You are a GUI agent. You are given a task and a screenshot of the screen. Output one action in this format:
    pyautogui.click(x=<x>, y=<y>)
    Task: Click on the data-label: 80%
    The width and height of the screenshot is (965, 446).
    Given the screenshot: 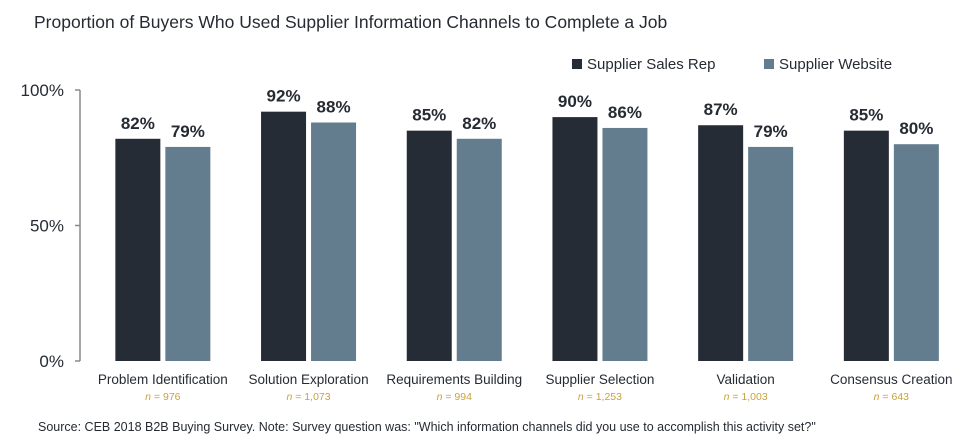 What is the action you would take?
    pyautogui.click(x=916, y=128)
    